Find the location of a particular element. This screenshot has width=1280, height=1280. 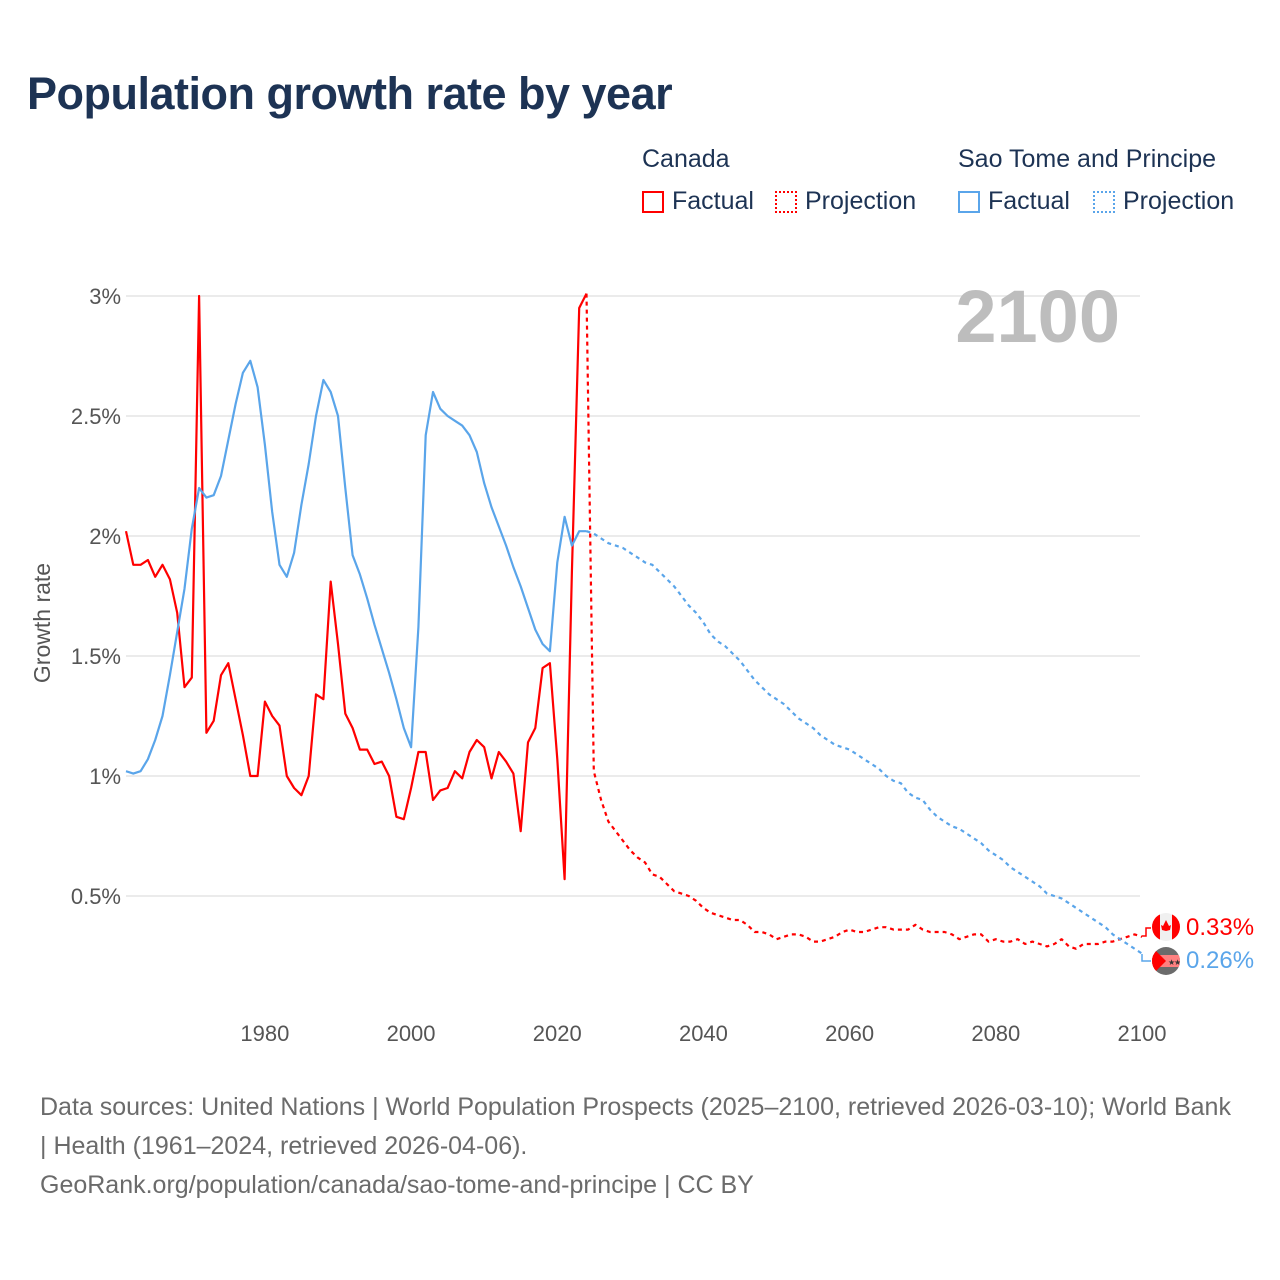

y-axis-label: Growth rate is located at coordinates (42, 623).